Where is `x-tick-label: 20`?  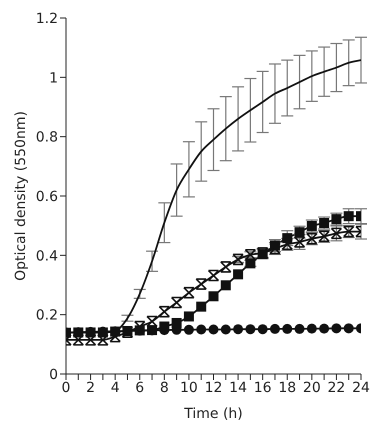 x-tick-label: 20 is located at coordinates (311, 388).